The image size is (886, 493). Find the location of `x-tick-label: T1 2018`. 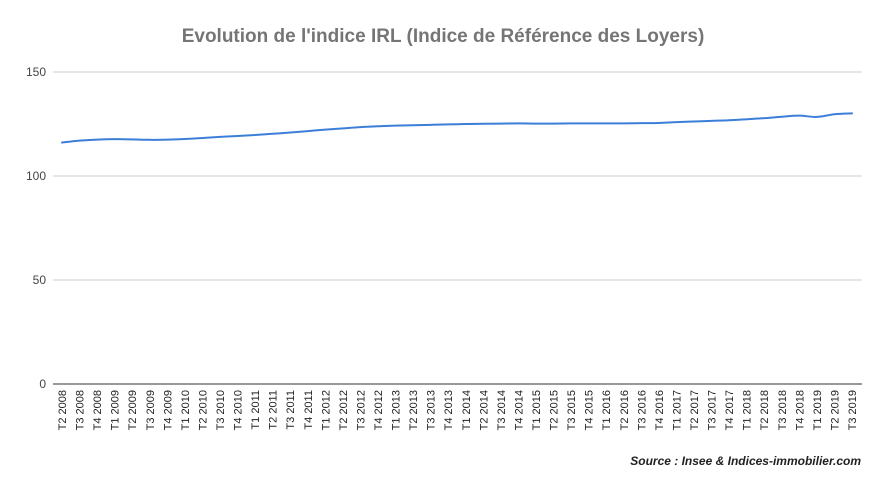

x-tick-label: T1 2018 is located at coordinates (748, 410).